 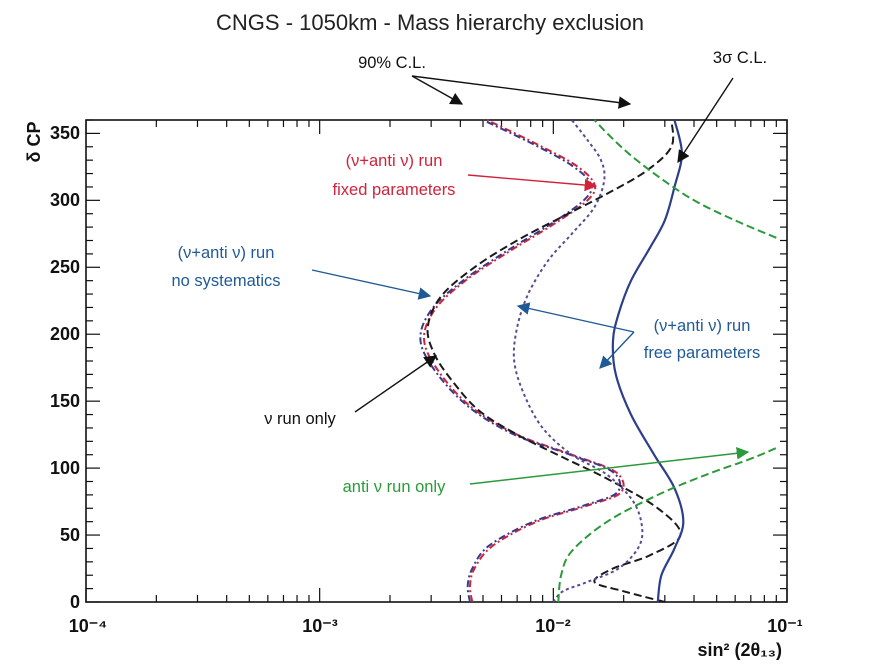 What do you see at coordinates (436, 626) in the screenshot?
I see `x-tick-labels: 10⁻⁴ 10⁻³ 10⁻² 10⁻¹` at bounding box center [436, 626].